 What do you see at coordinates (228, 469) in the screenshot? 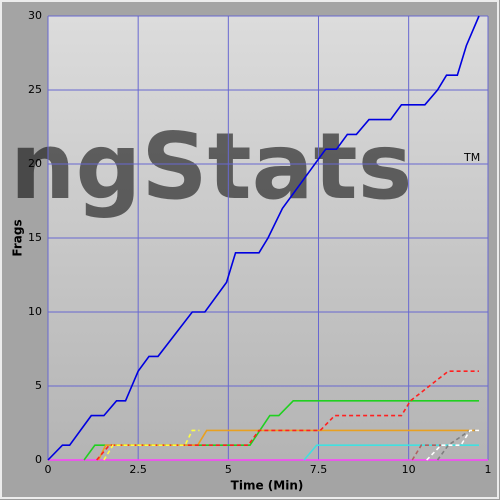
I see `x-tick-label: 5` at bounding box center [228, 469].